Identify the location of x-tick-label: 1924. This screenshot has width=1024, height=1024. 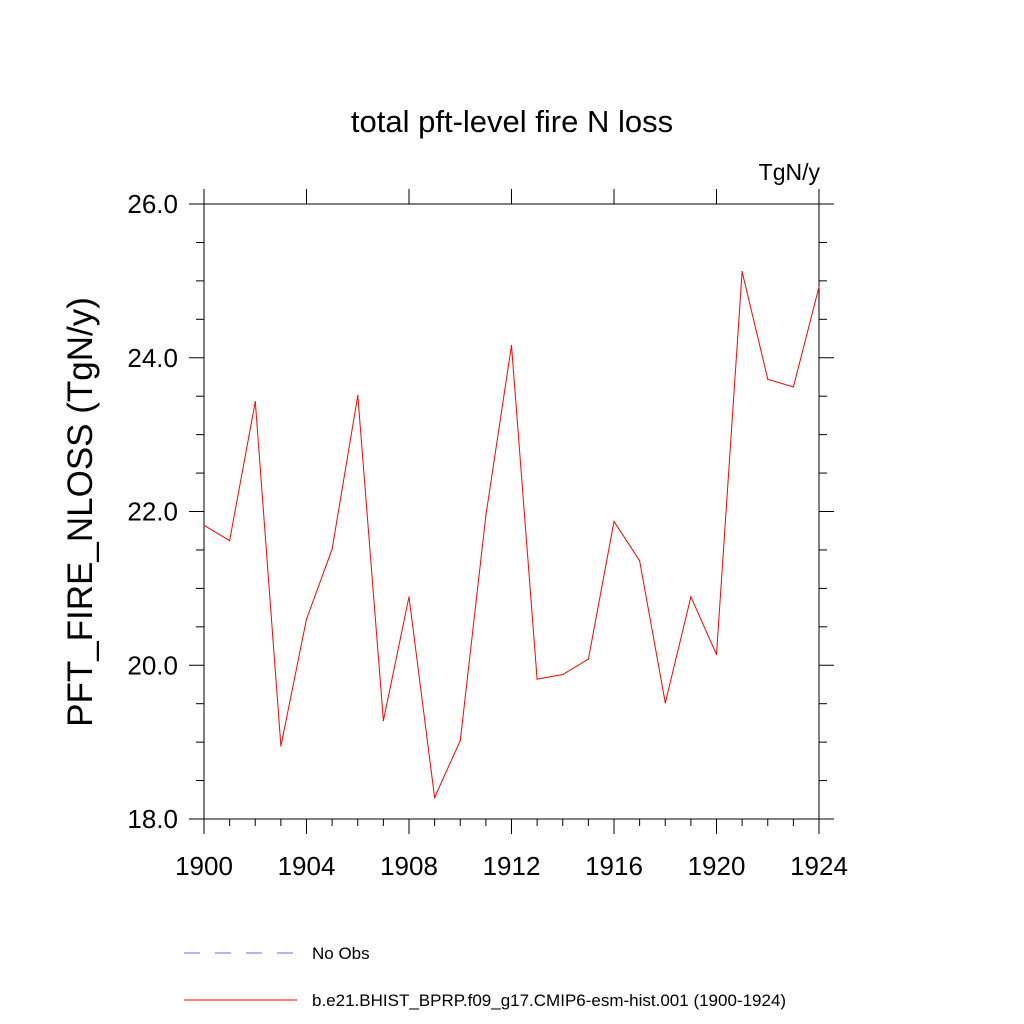
(819, 866).